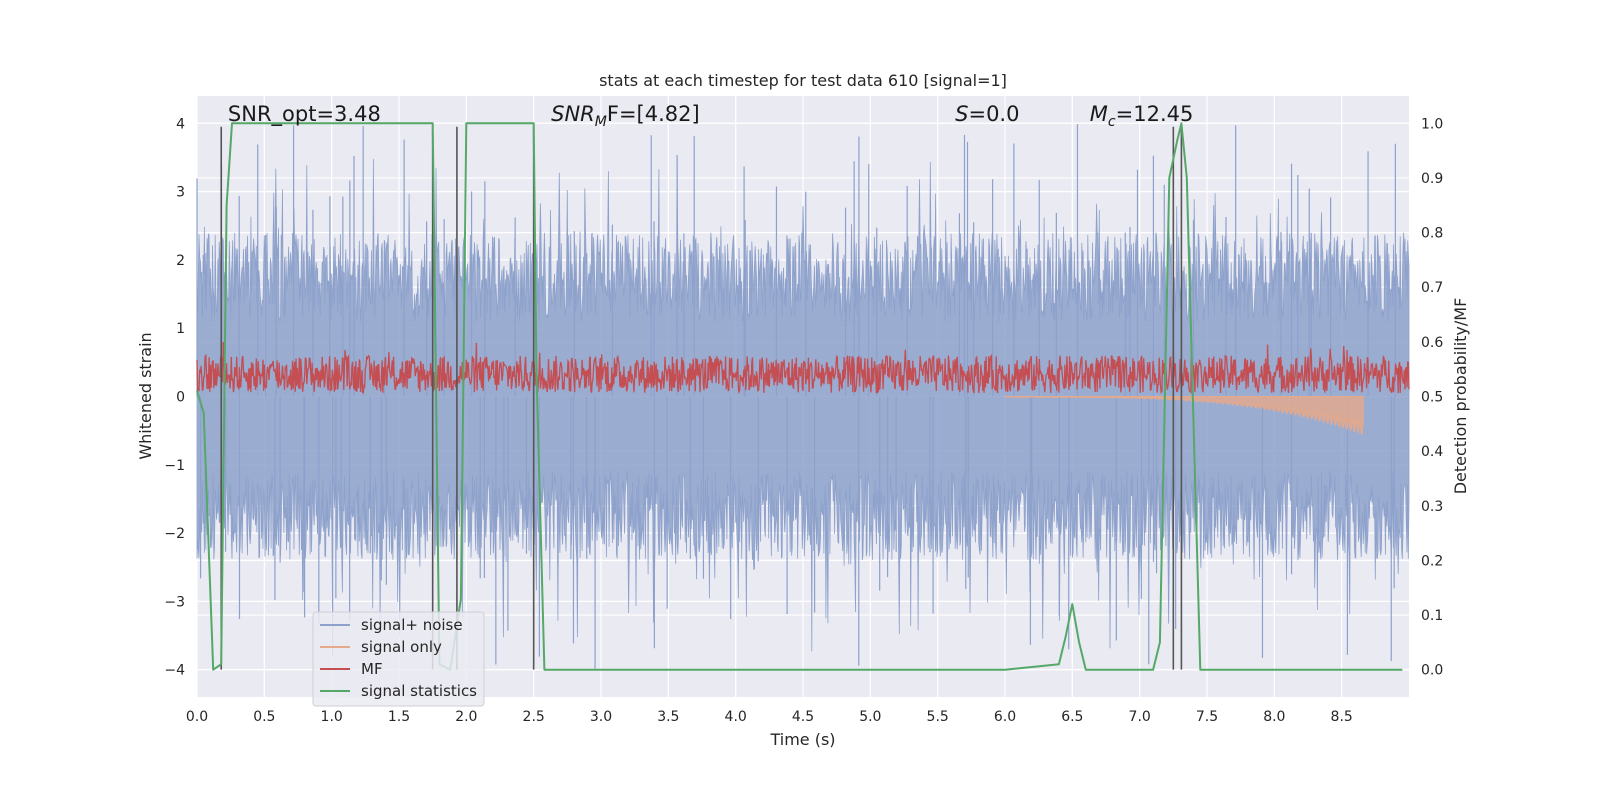 The image size is (1600, 800). What do you see at coordinates (1432, 234) in the screenshot?
I see `y-right-tick-label-8: 0.8` at bounding box center [1432, 234].